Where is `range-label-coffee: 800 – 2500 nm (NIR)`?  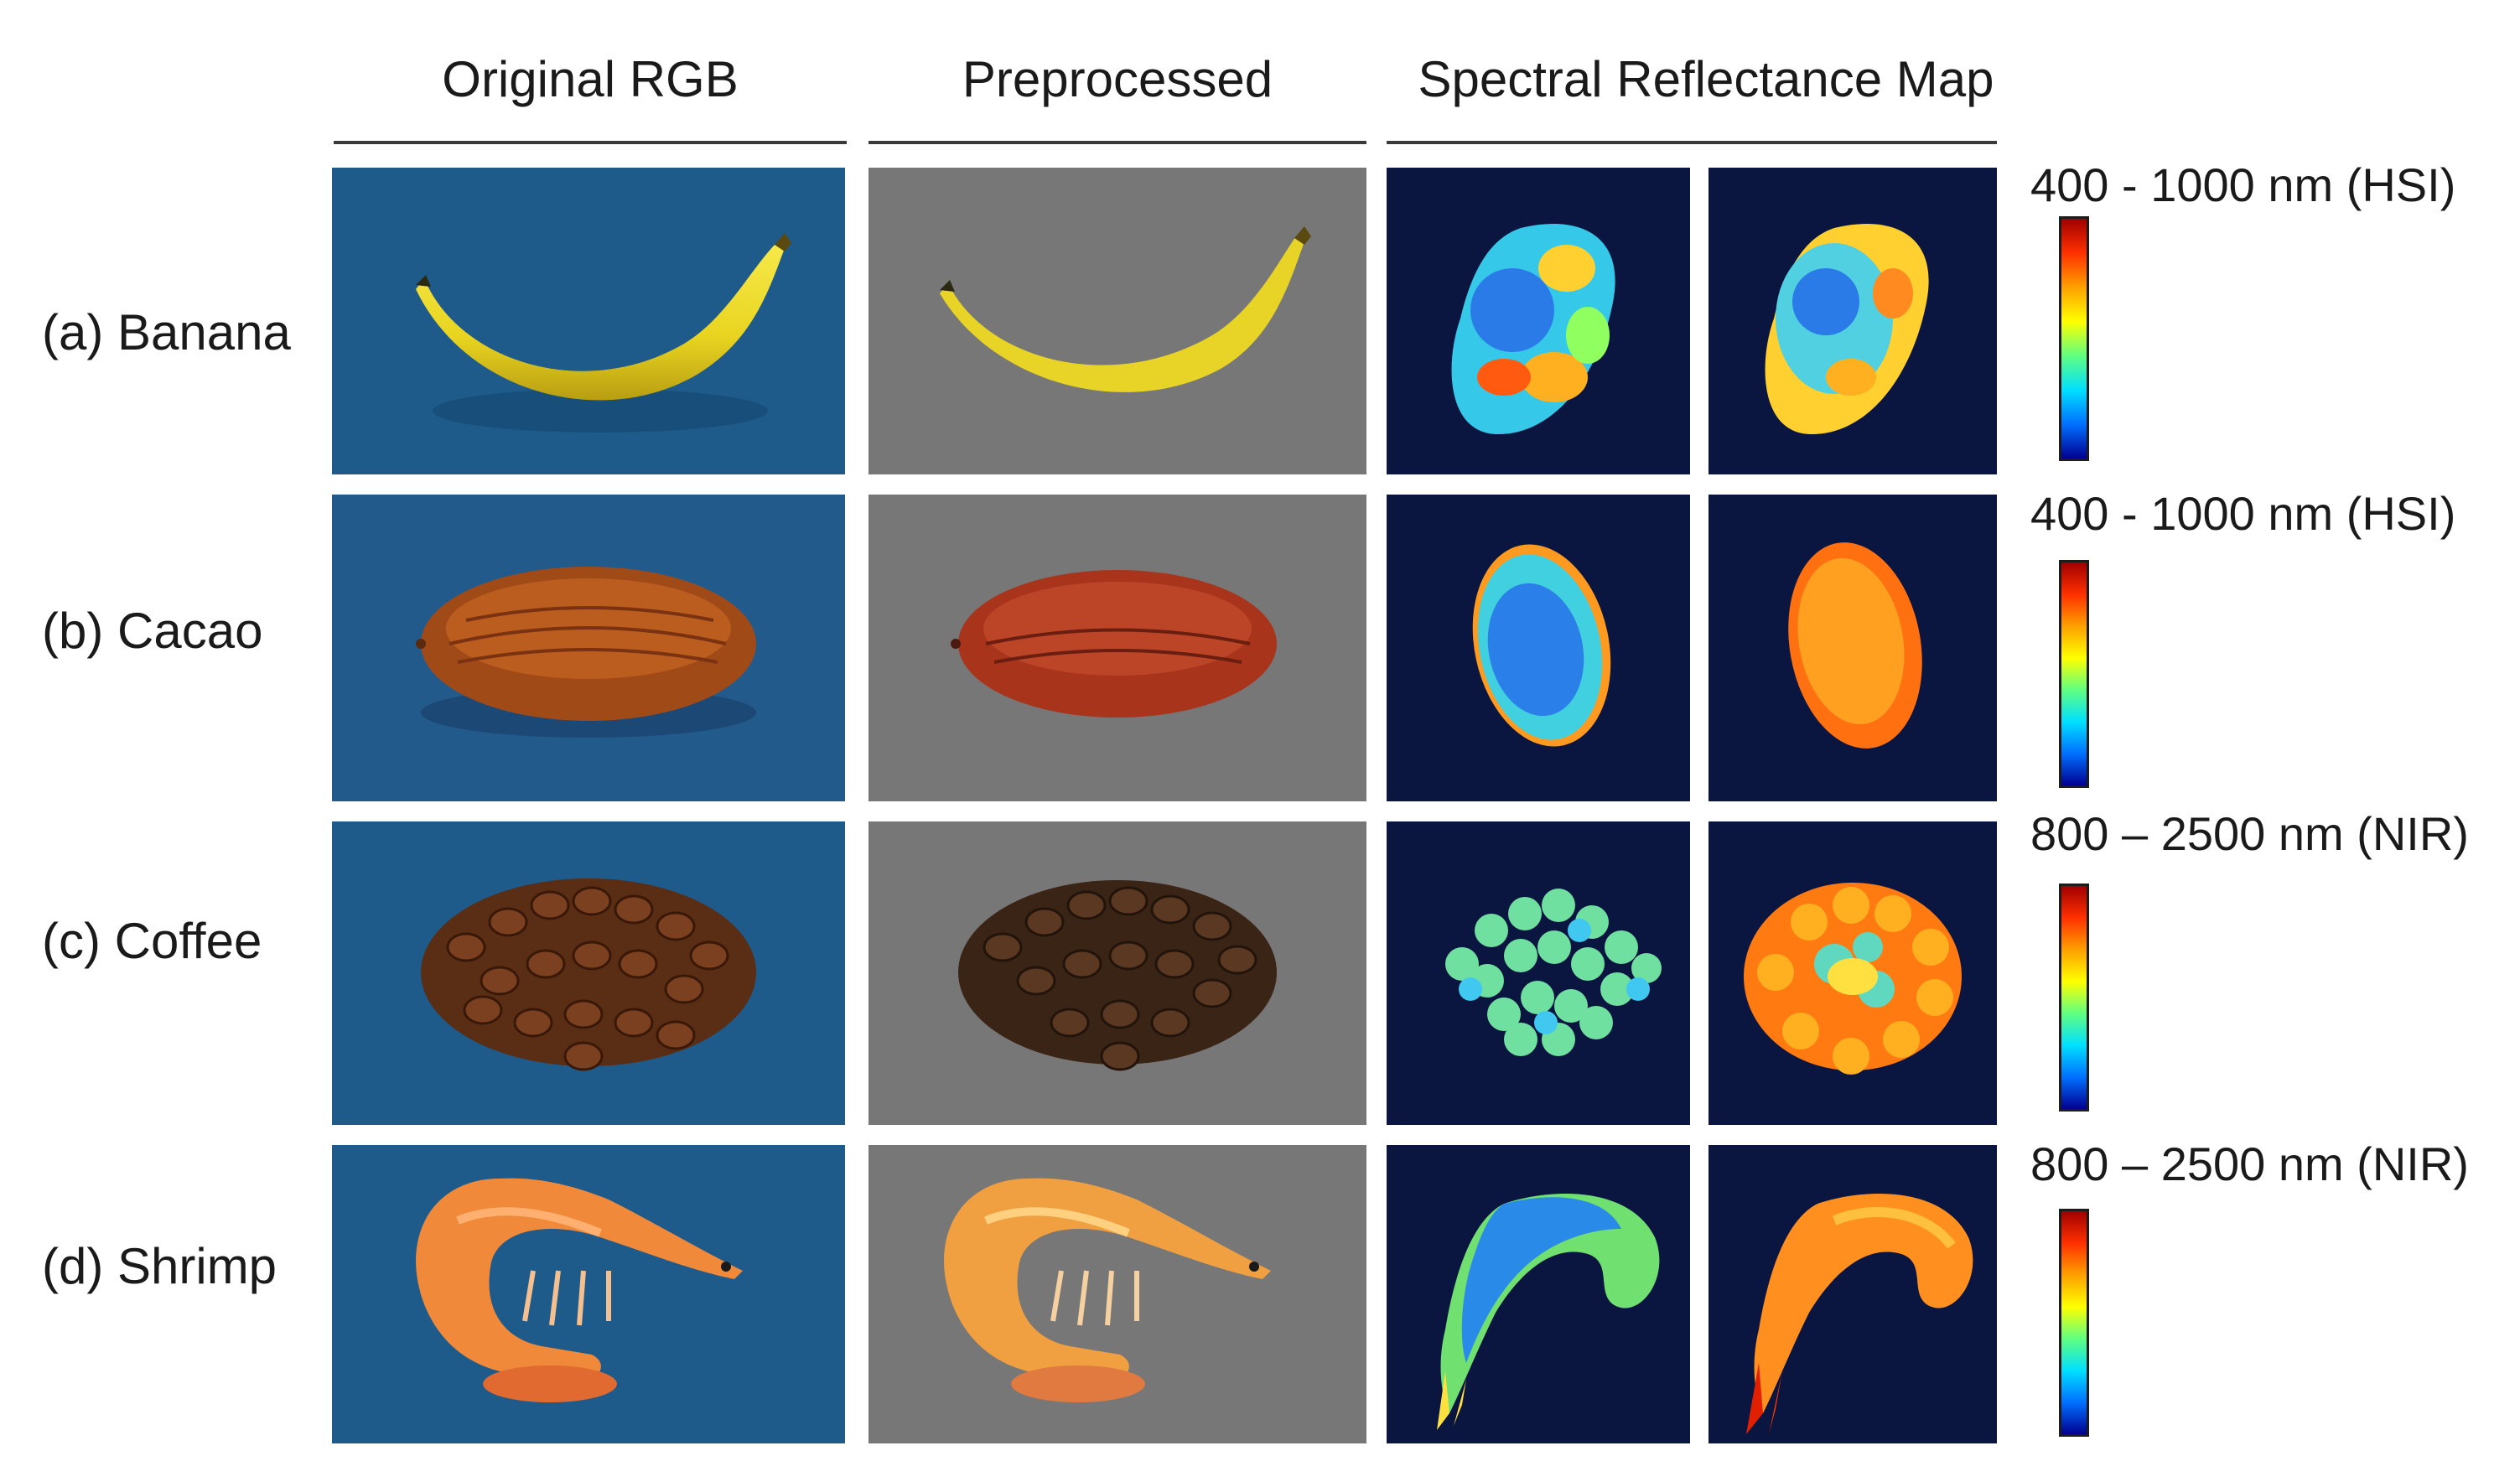 range-label-coffee: 800 – 2500 nm (NIR) is located at coordinates (2249, 833).